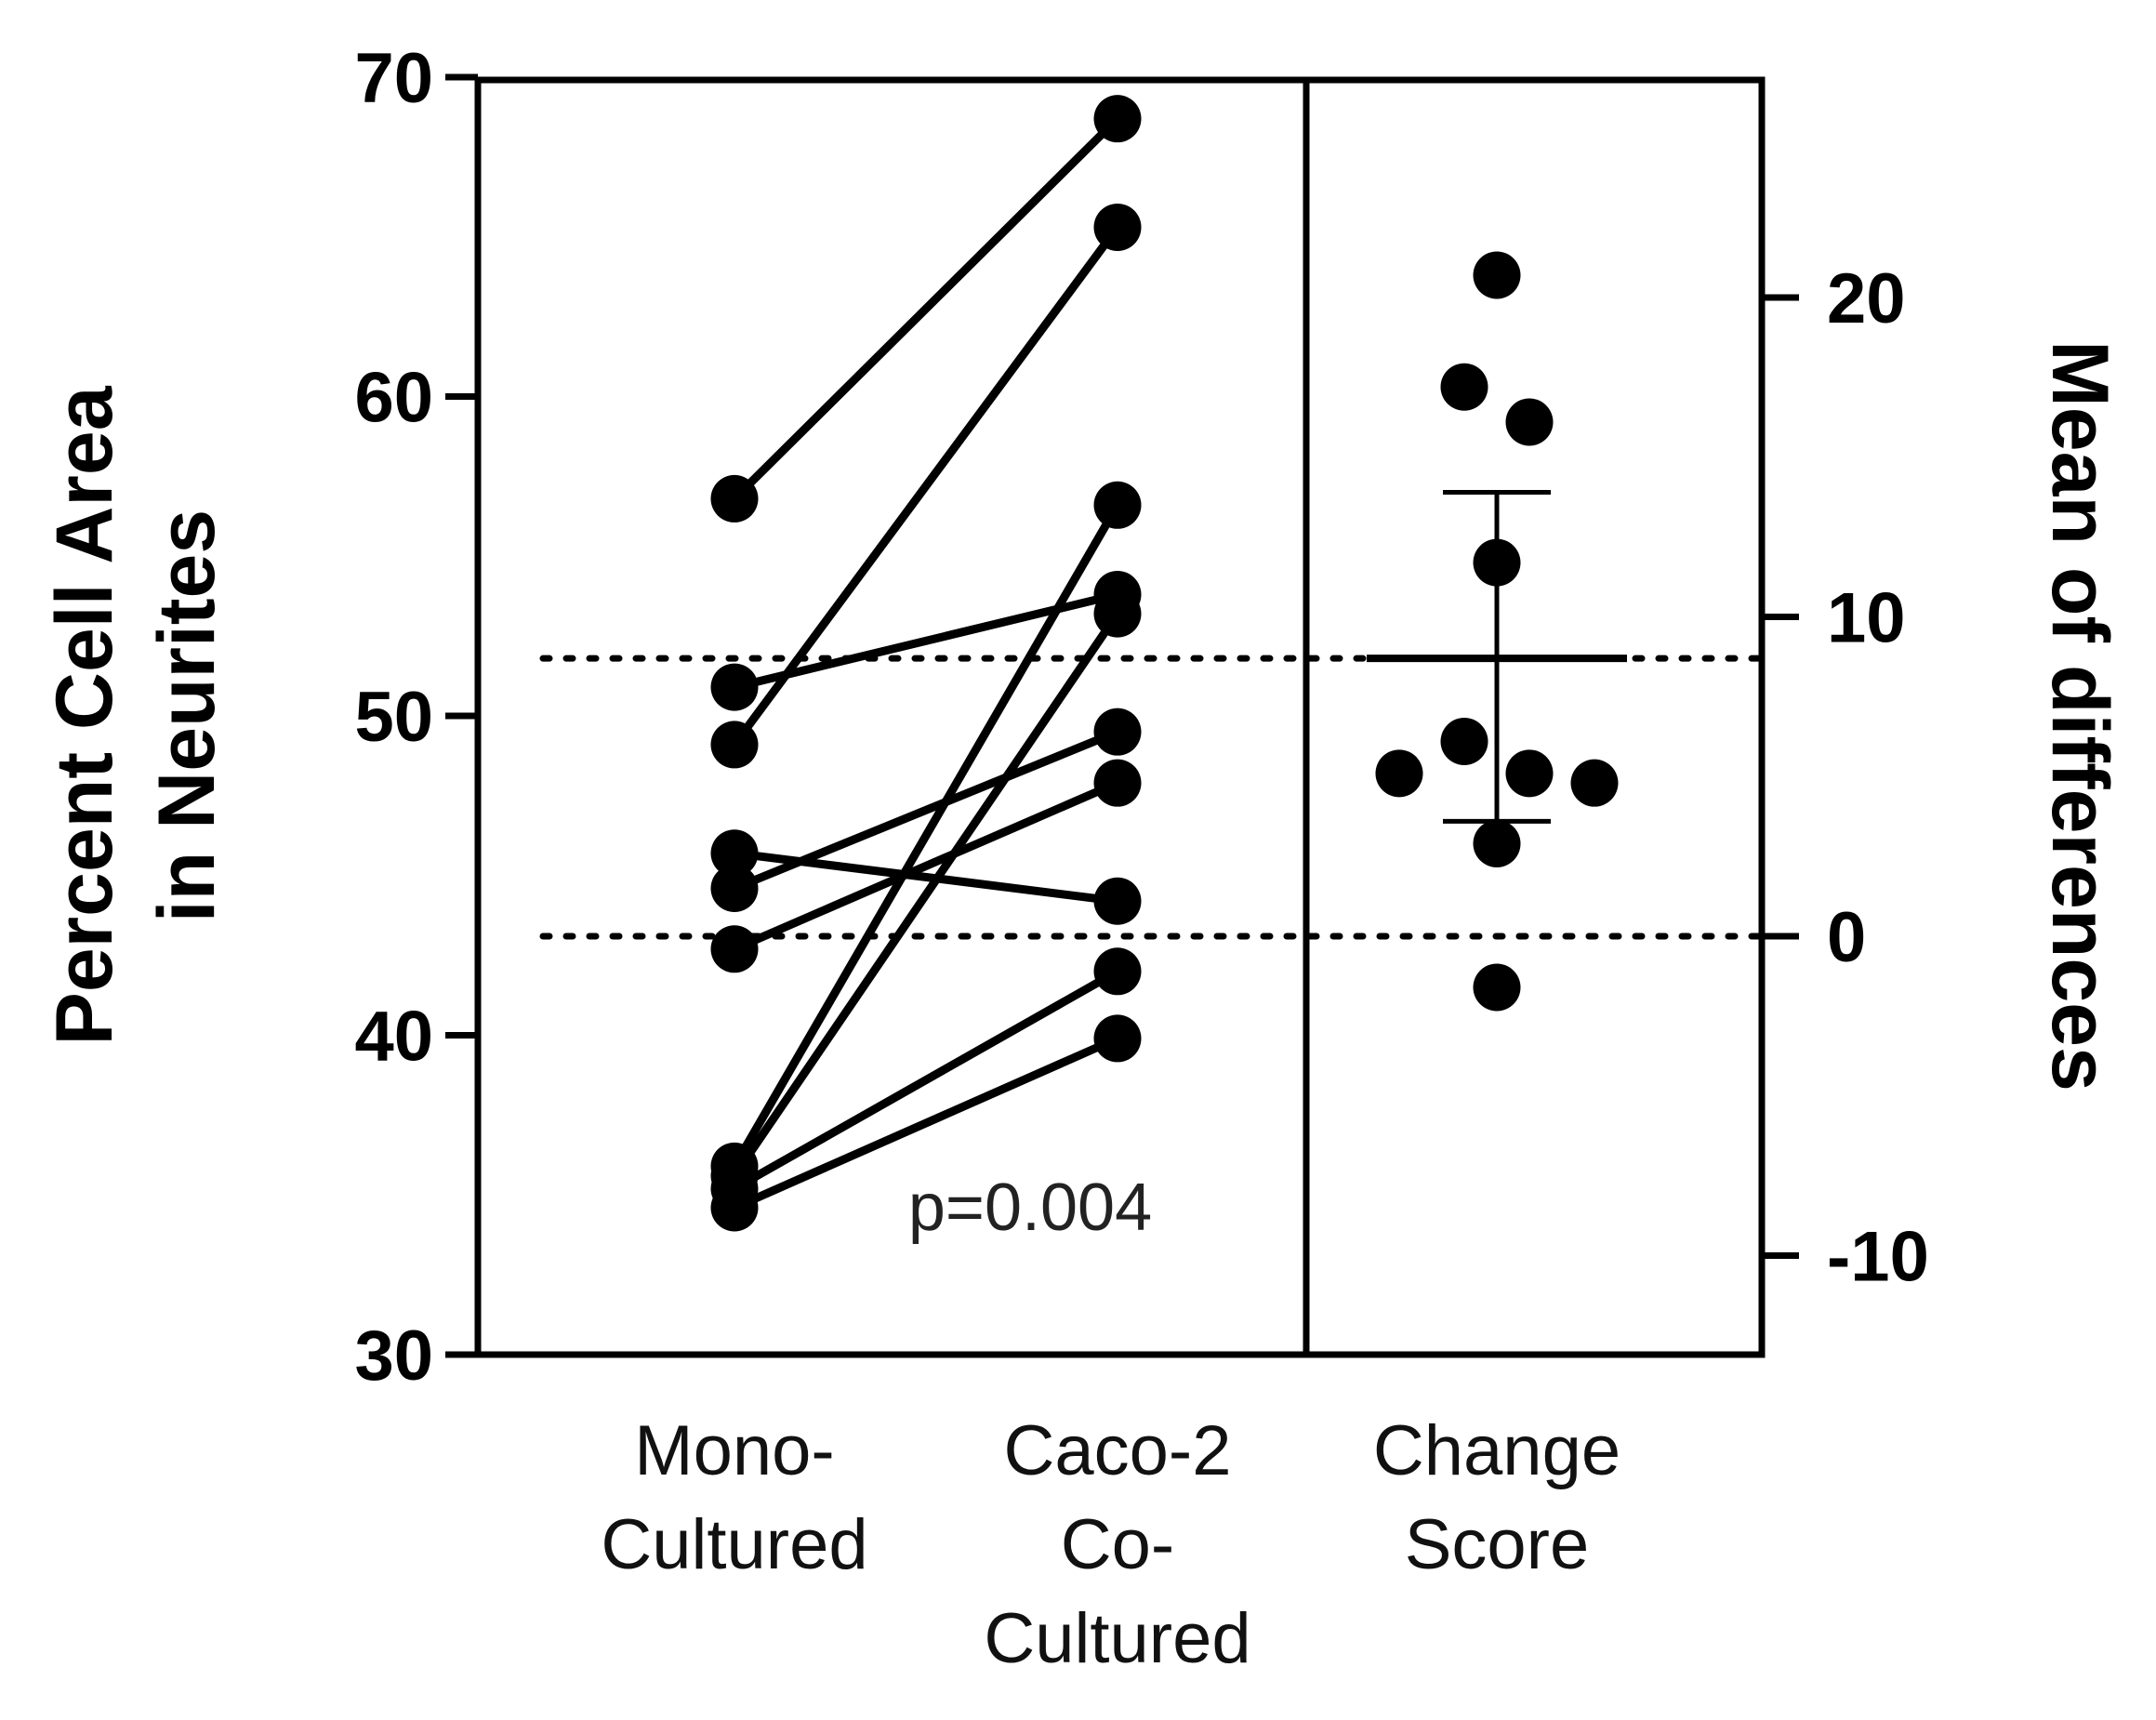 The height and width of the screenshot is (1720, 2156). Describe the element at coordinates (393, 717) in the screenshot. I see `left-axis-tick-label: 50` at that location.